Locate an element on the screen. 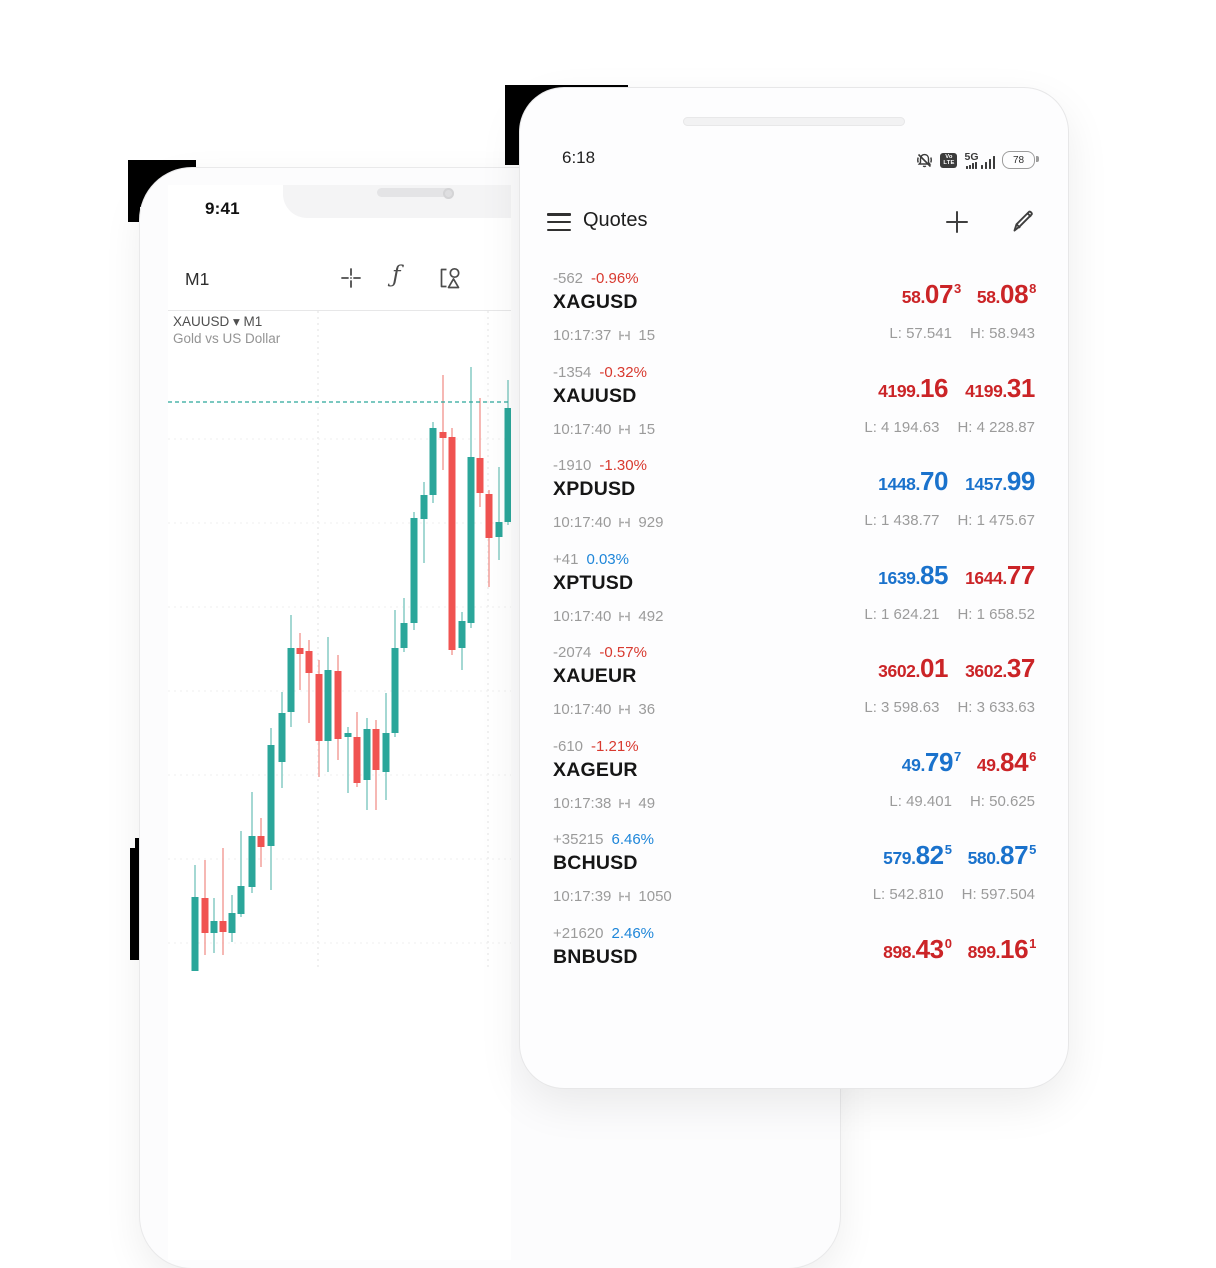 The width and height of the screenshot is (1216, 1268). quote-spread: 1050 is located at coordinates (655, 896).